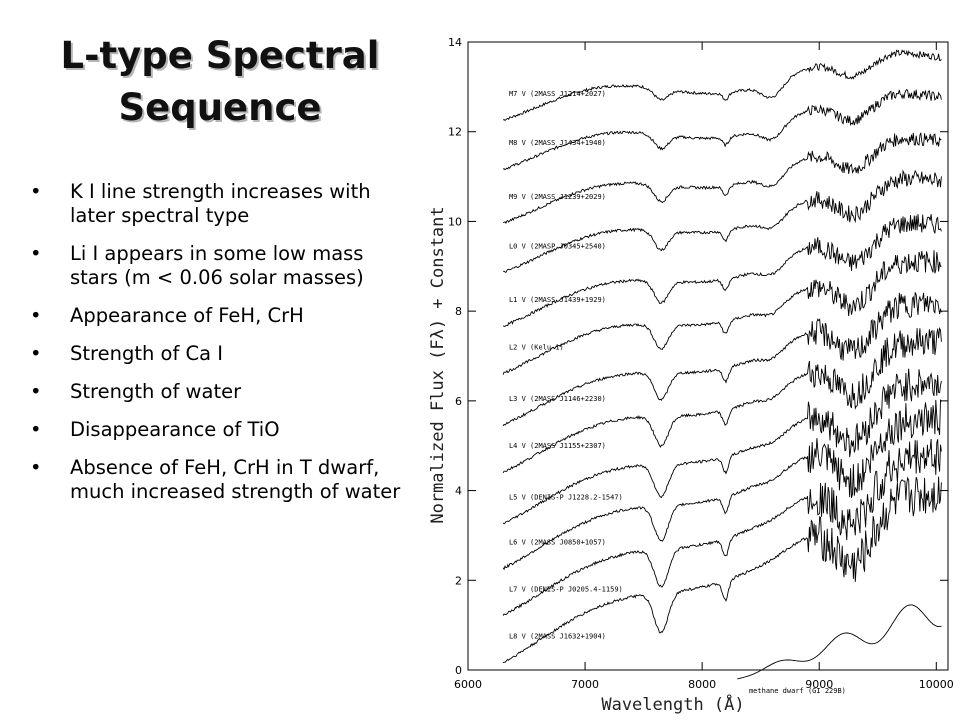 This screenshot has height=720, width=960. I want to click on bullet-item: • Strength of Ca I, so click(220, 354).